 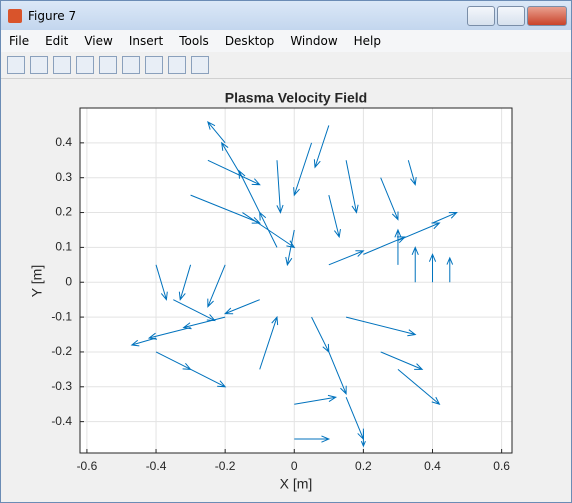 I want to click on menu-item: Edit, so click(x=57, y=41).